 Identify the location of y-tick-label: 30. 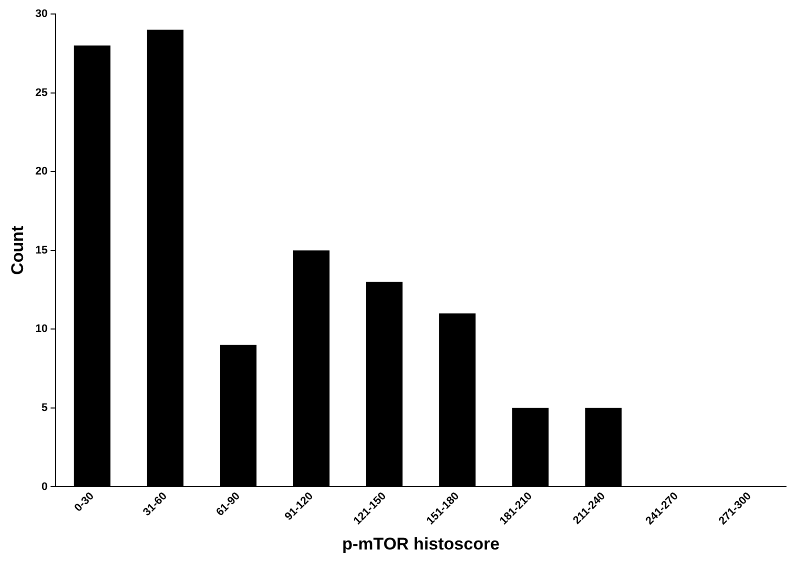
(41, 14).